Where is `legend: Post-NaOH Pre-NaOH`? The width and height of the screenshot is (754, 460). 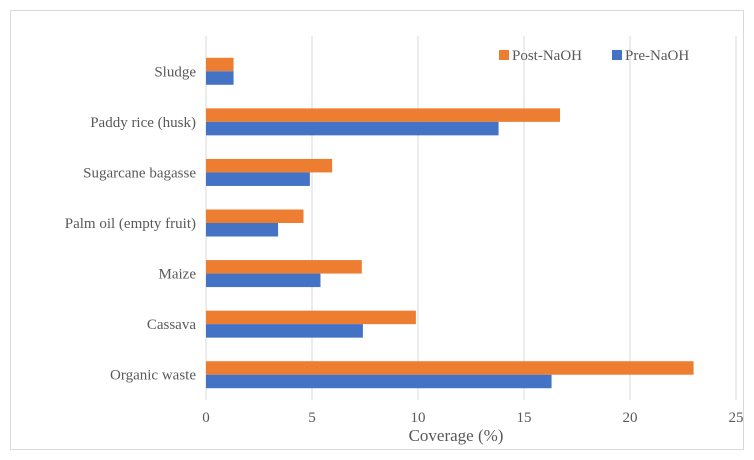
legend: Post-NaOH Pre-NaOH is located at coordinates (594, 56).